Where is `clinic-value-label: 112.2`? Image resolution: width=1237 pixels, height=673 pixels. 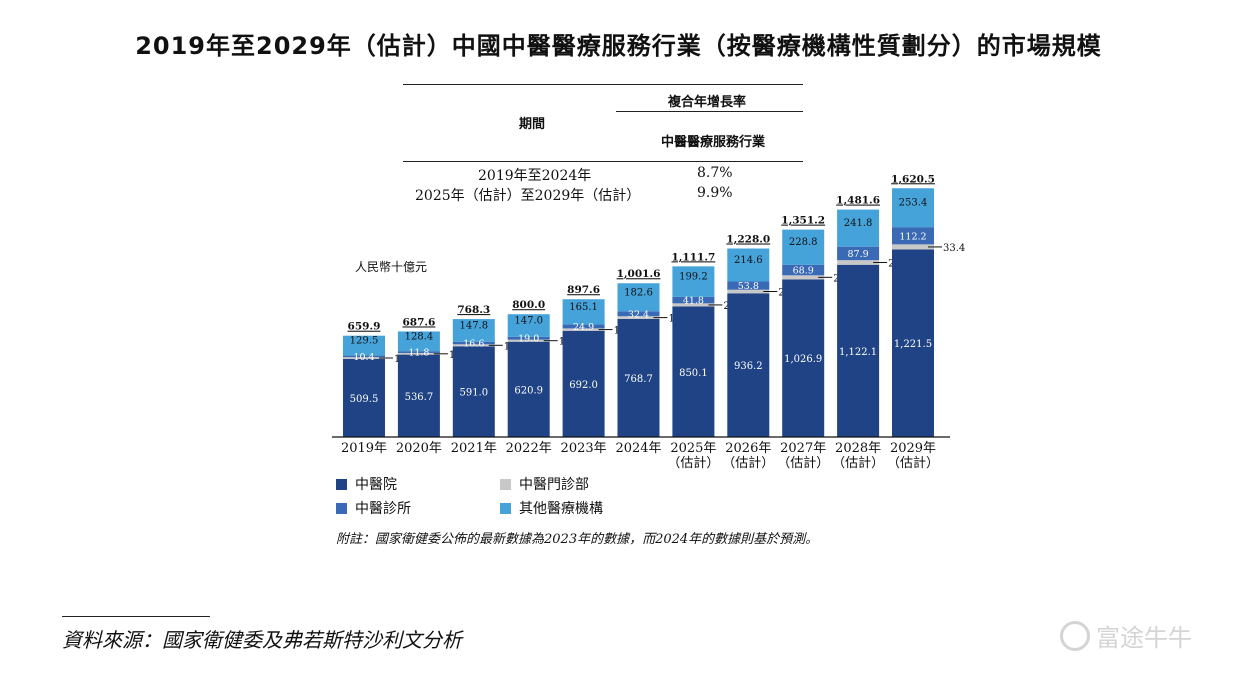 clinic-value-label: 112.2 is located at coordinates (912, 236).